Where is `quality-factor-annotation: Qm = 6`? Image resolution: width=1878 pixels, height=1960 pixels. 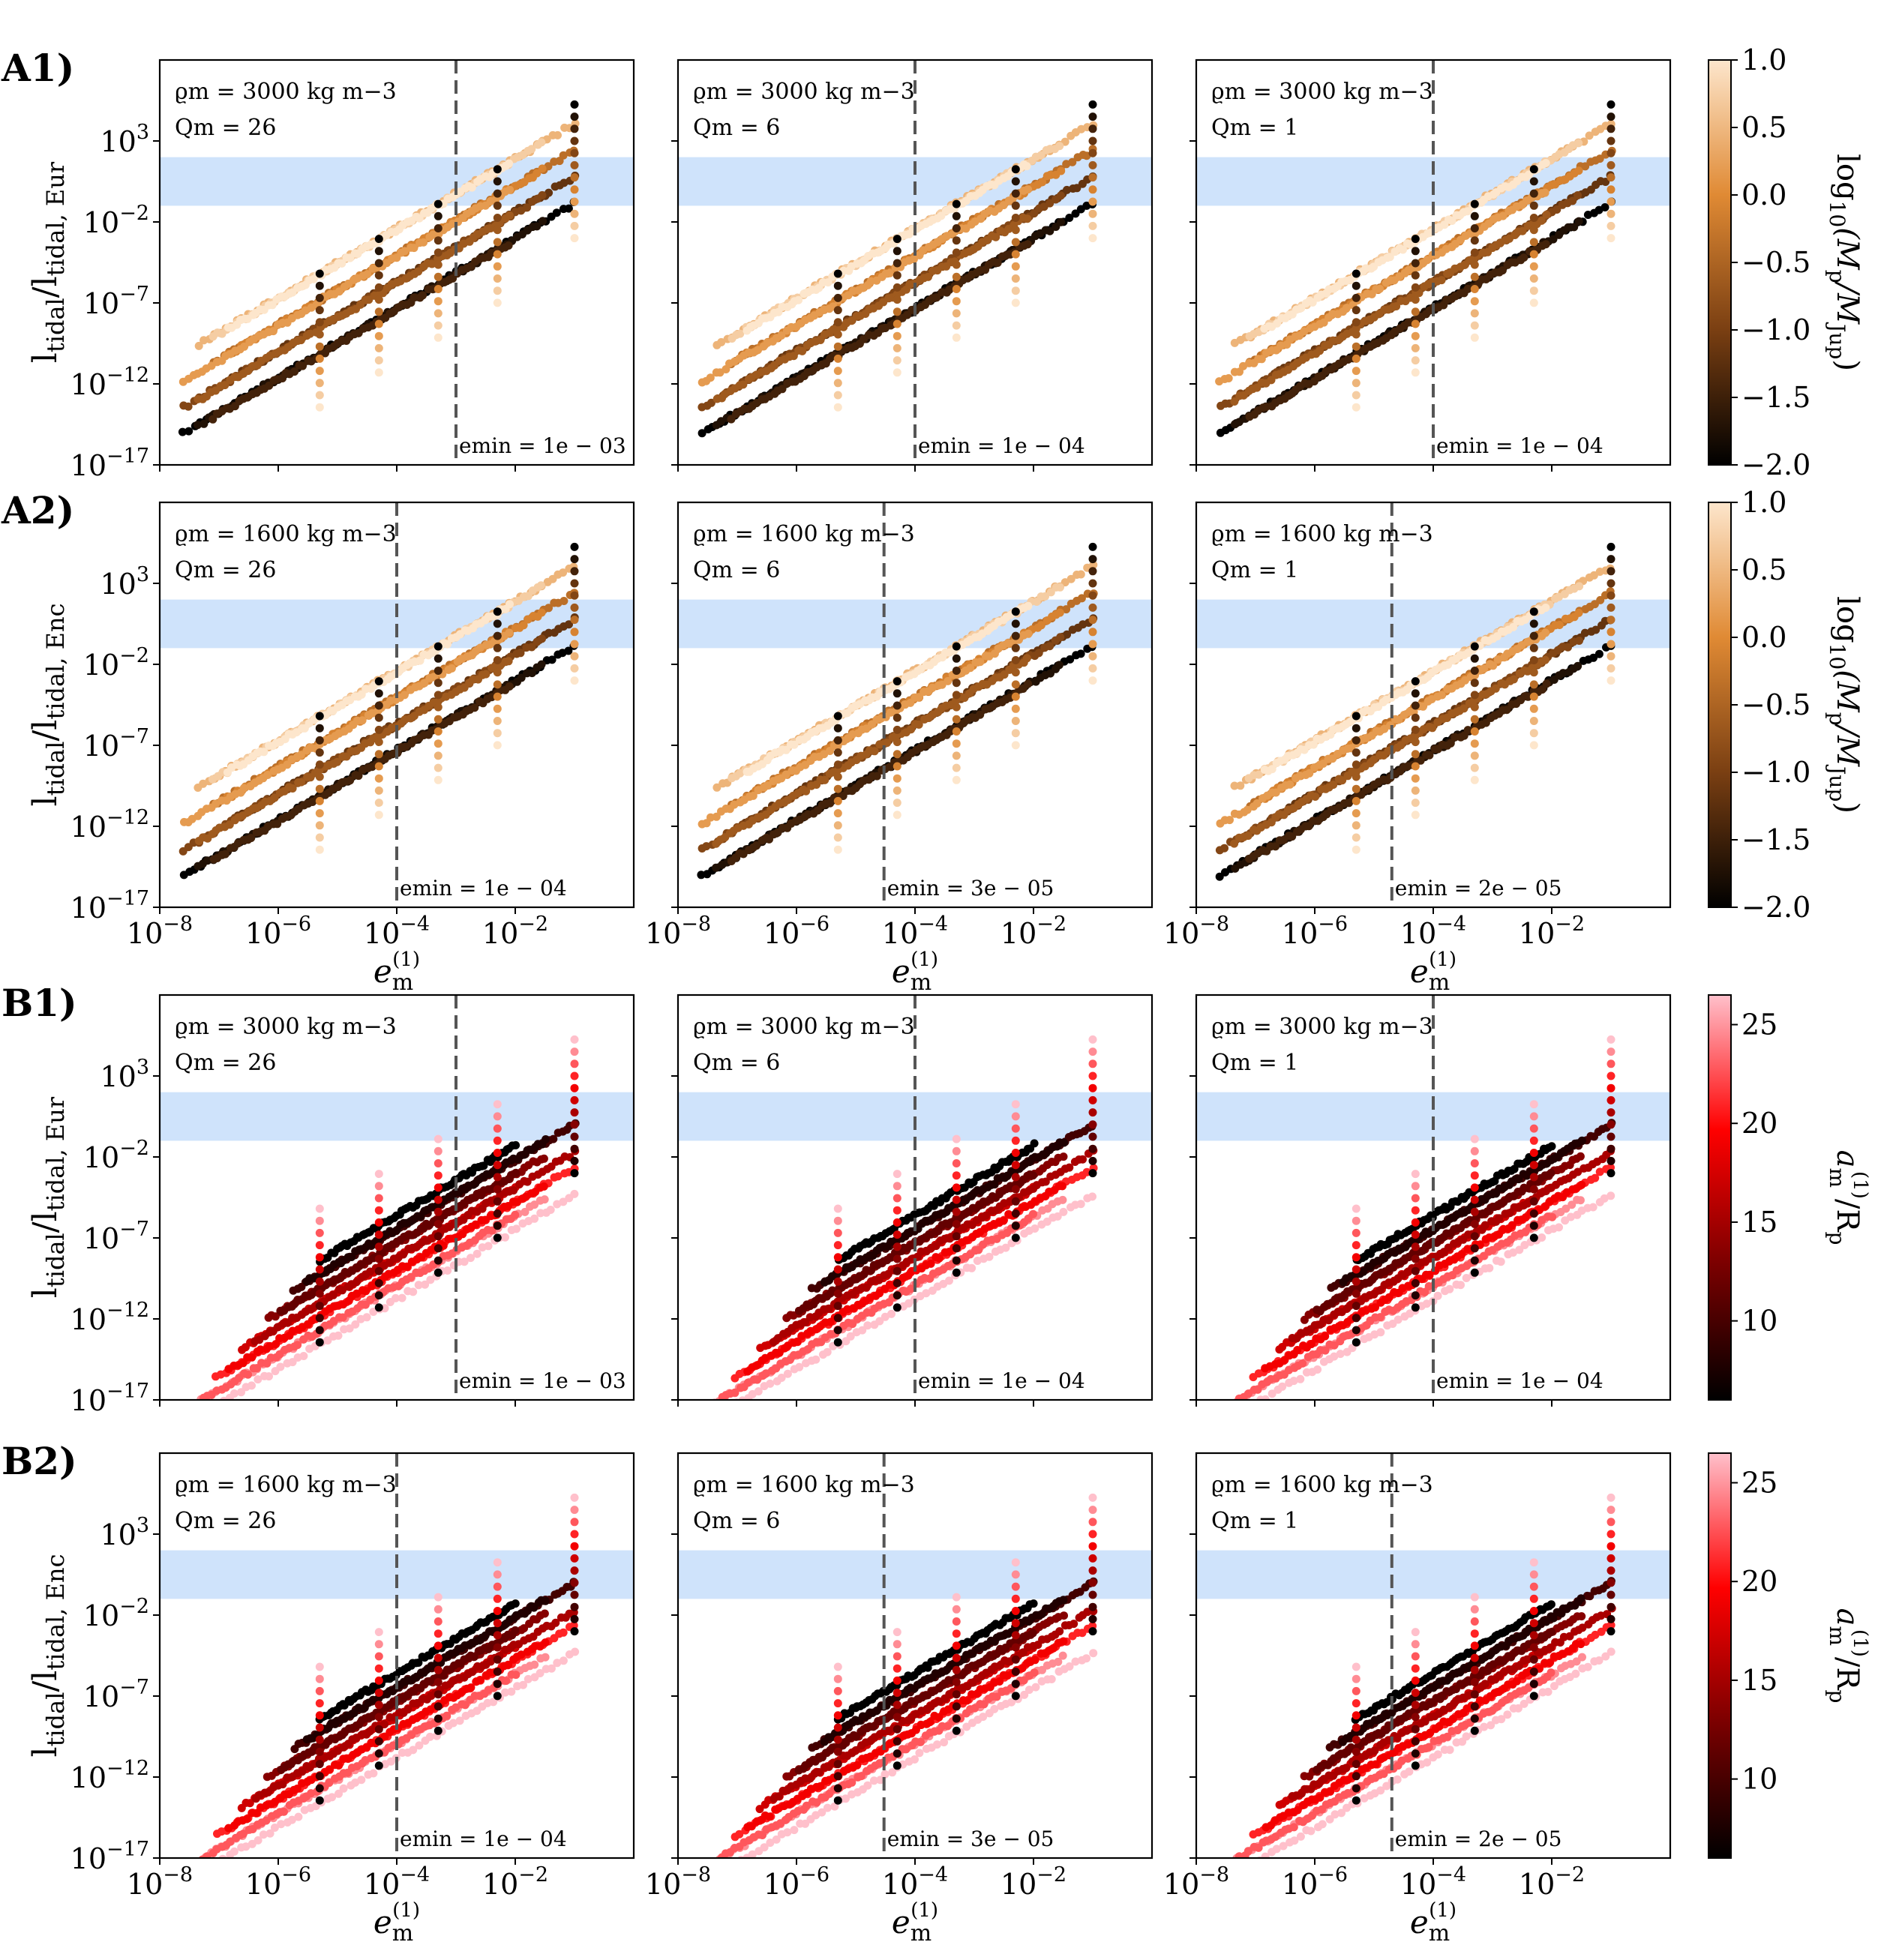 quality-factor-annotation: Qm = 6 is located at coordinates (736, 570).